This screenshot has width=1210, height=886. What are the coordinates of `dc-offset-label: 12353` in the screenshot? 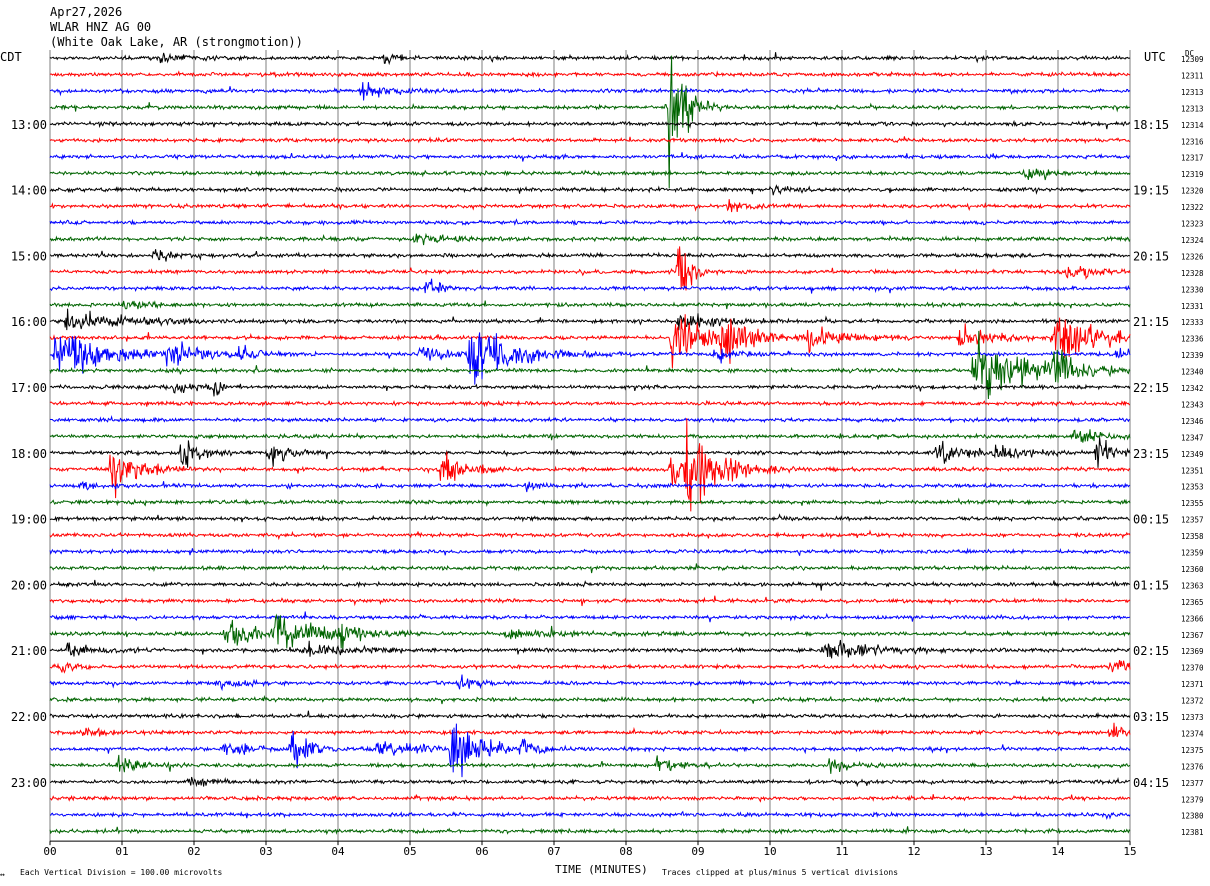 It's located at (1192, 487).